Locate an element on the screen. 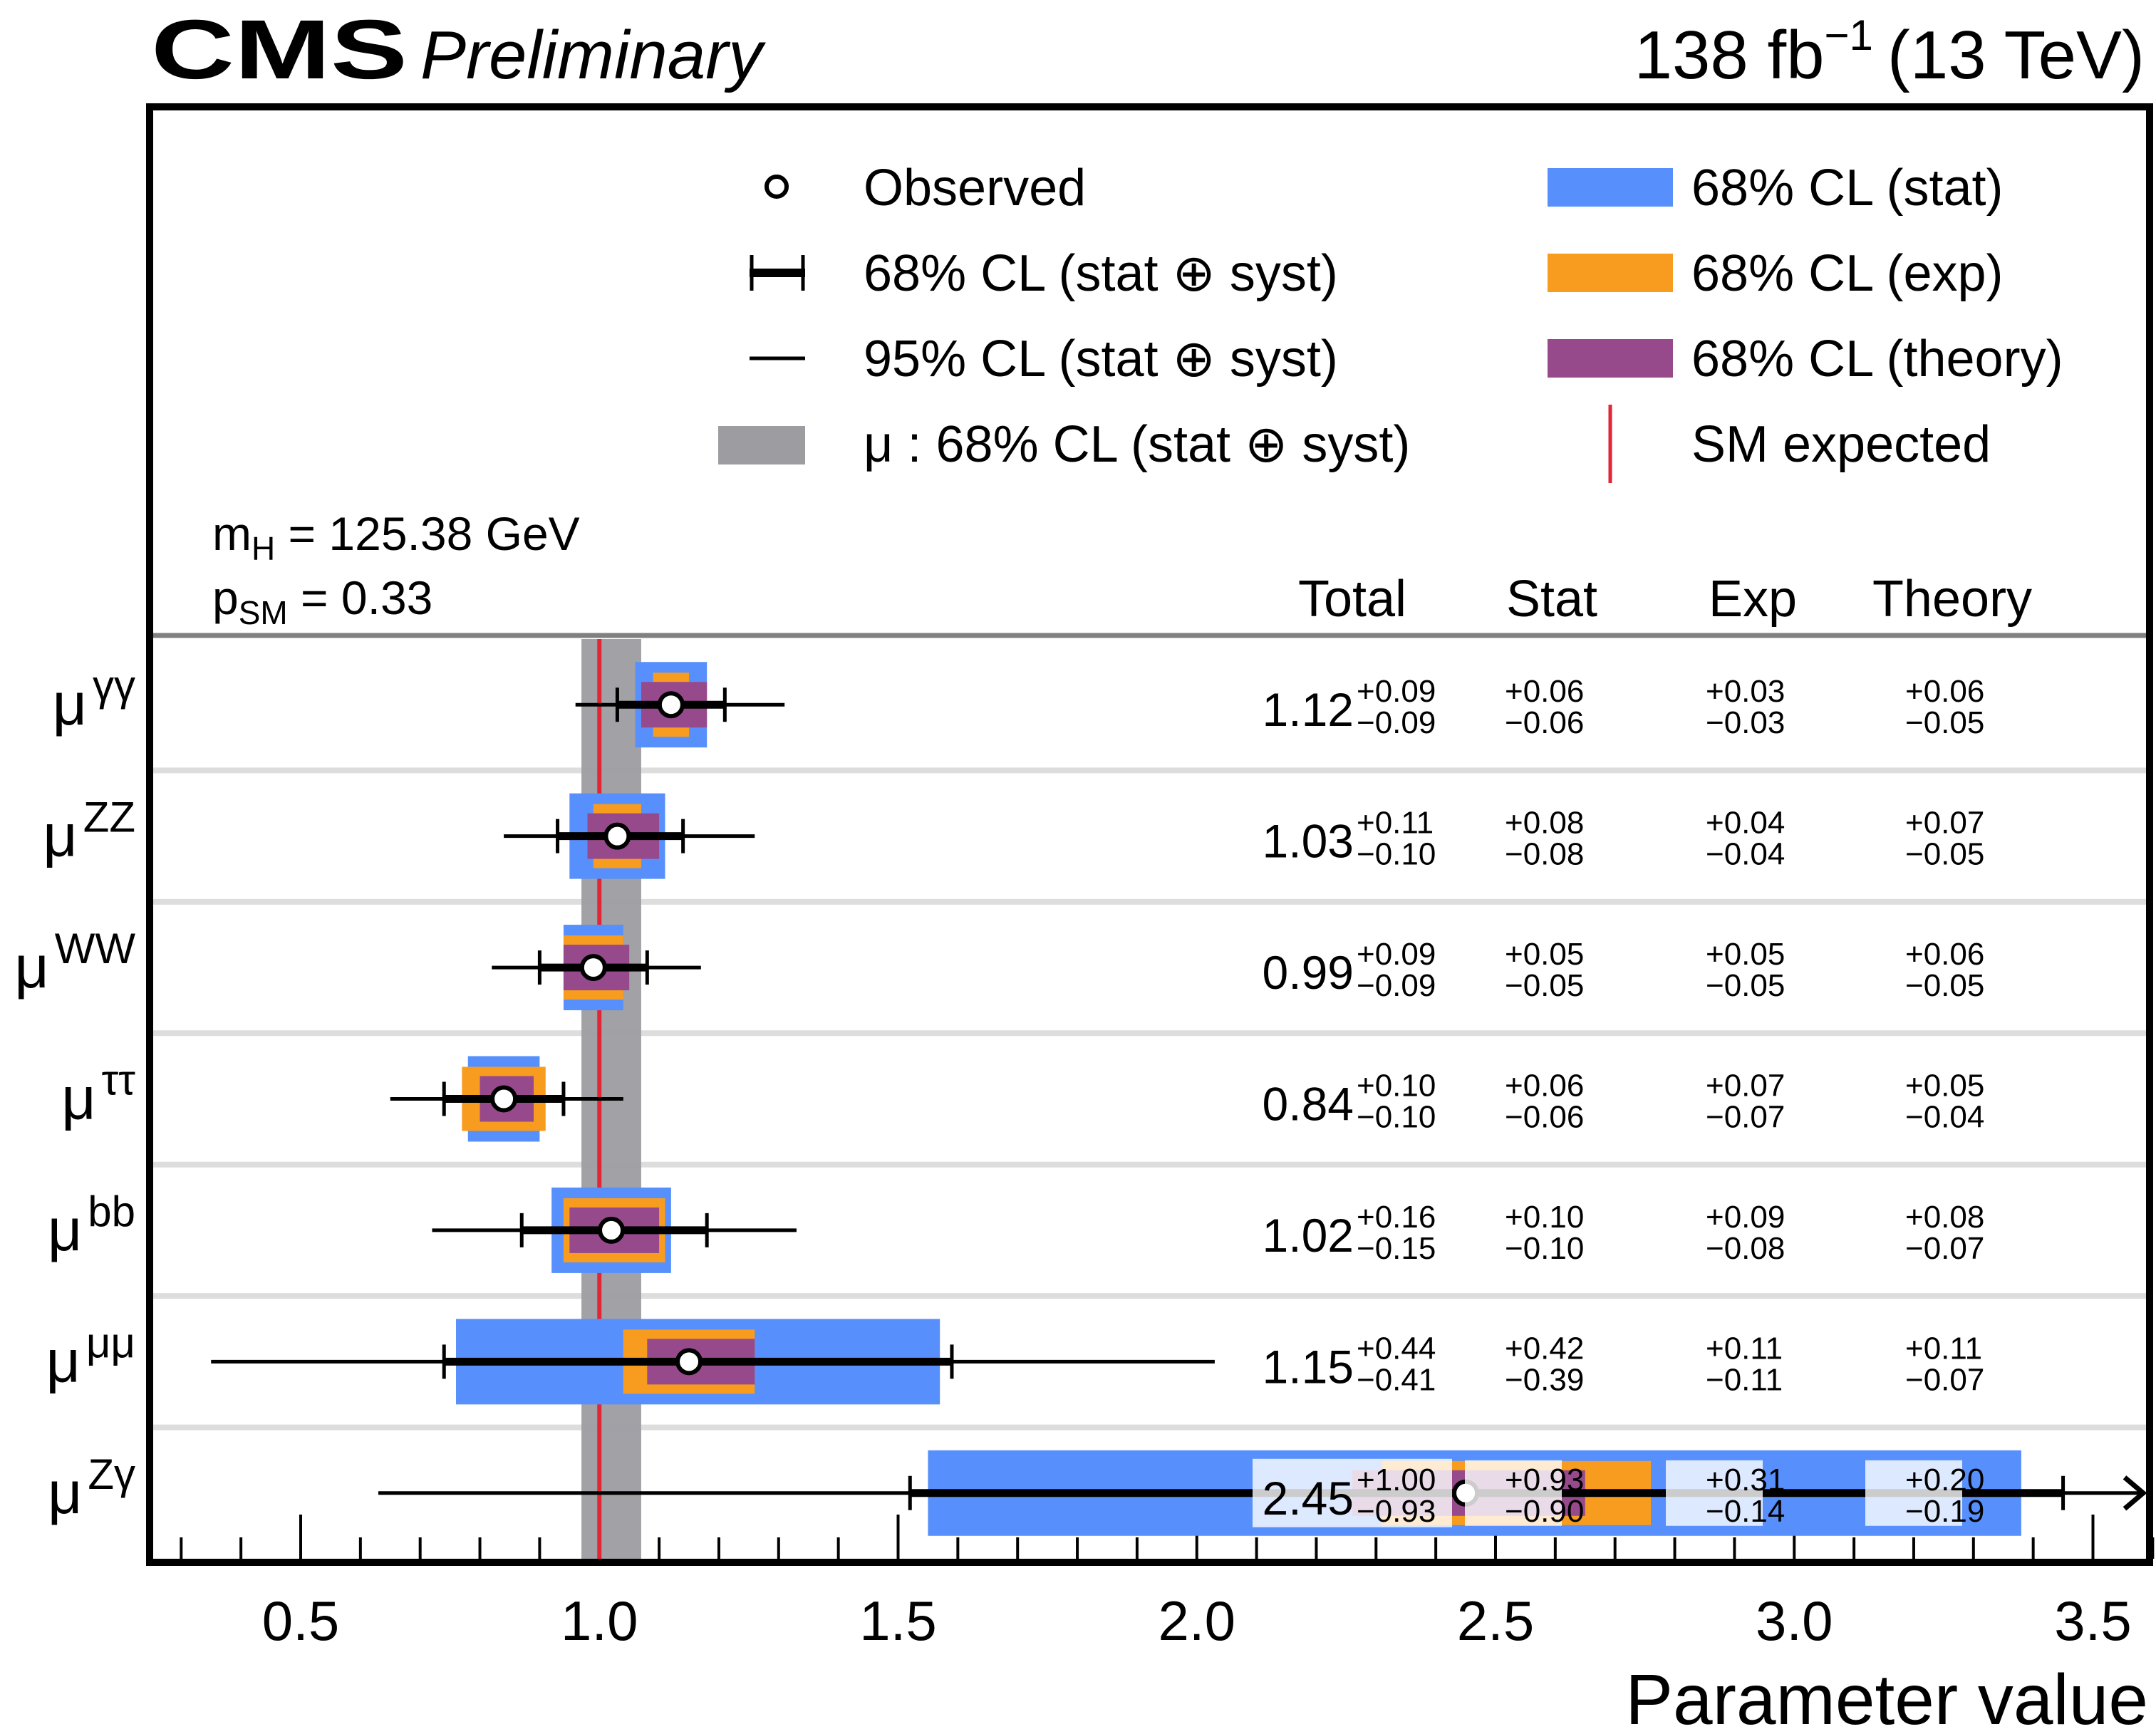  row-label: μ Zγ is located at coordinates (91, 1488).